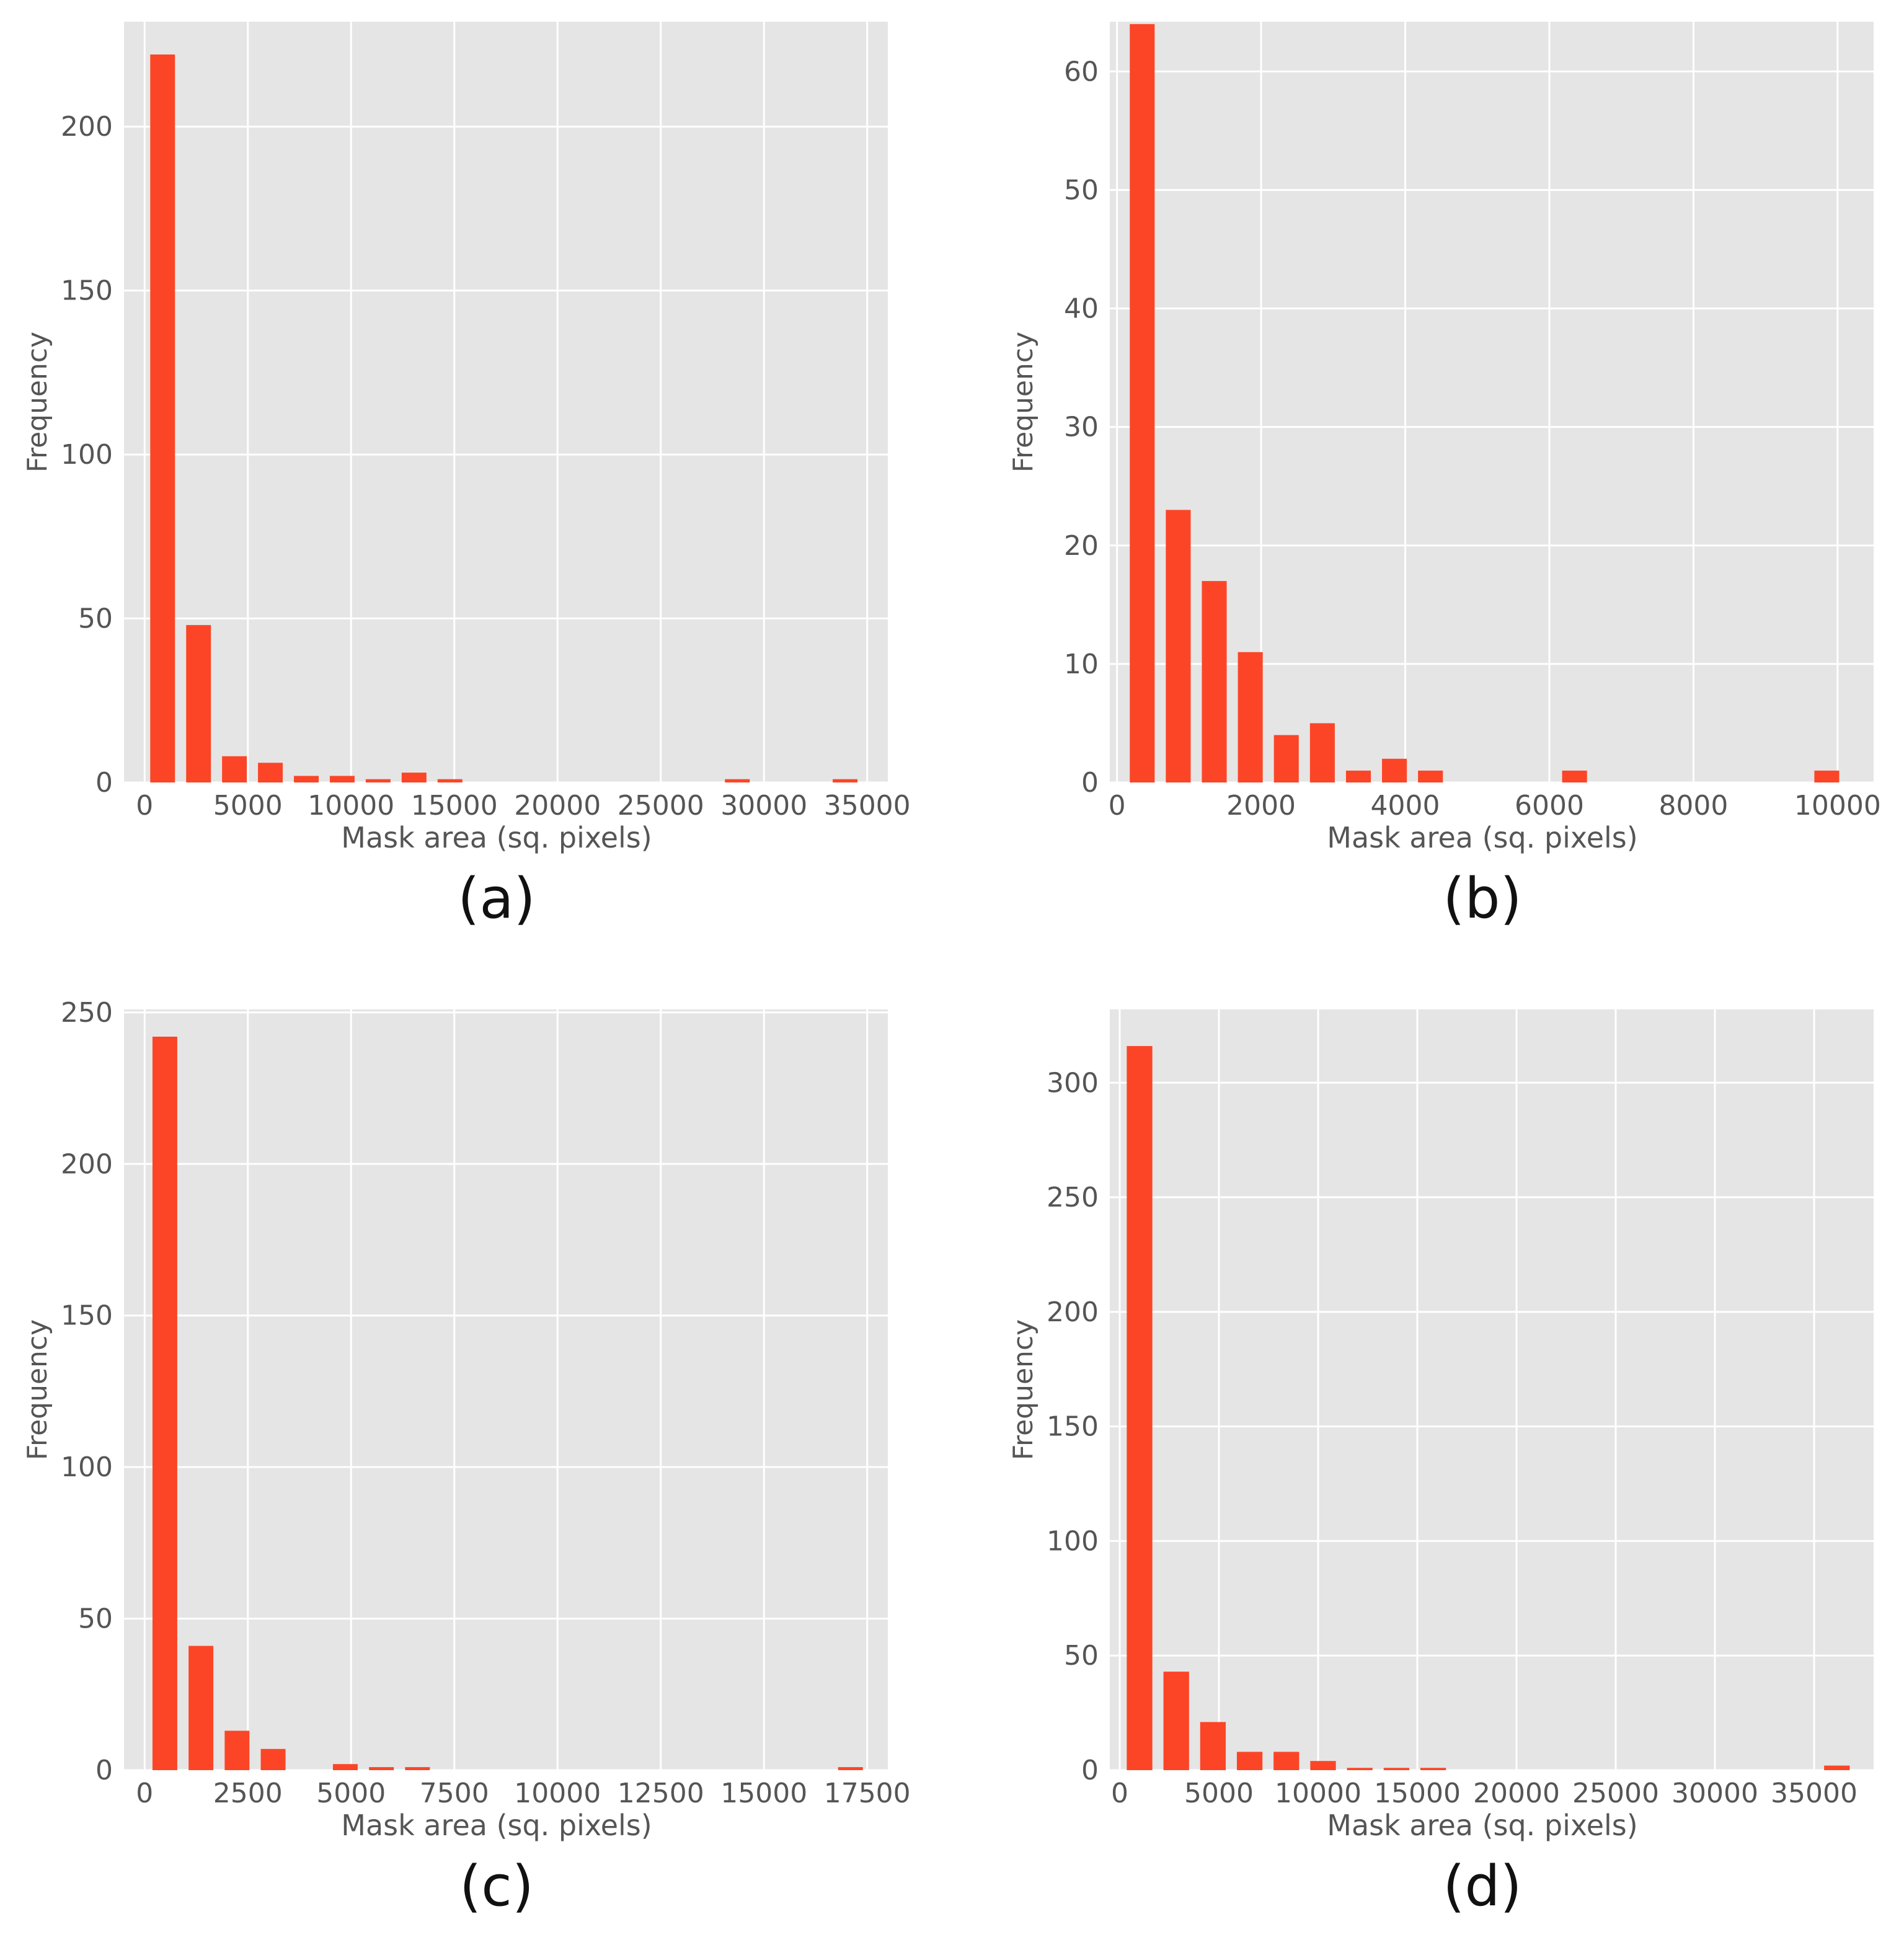 The height and width of the screenshot is (1945, 1904). What do you see at coordinates (868, 1793) in the screenshot?
I see `x-tick-label: 17500` at bounding box center [868, 1793].